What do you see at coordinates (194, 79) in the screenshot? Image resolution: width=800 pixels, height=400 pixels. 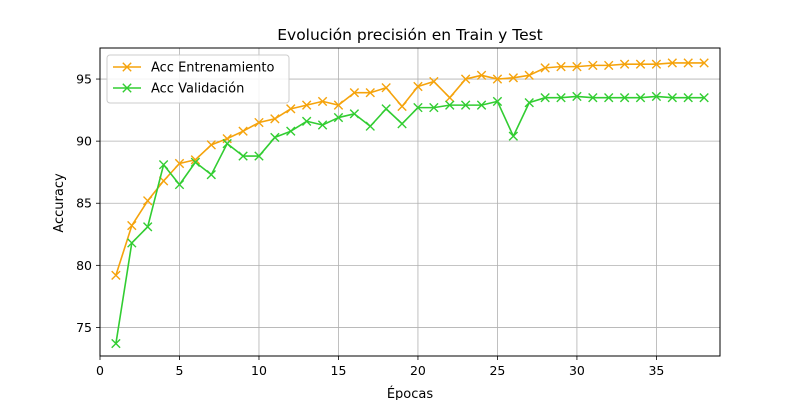 I see `legend-entries: Acc Entrenamiento Acc Validación` at bounding box center [194, 79].